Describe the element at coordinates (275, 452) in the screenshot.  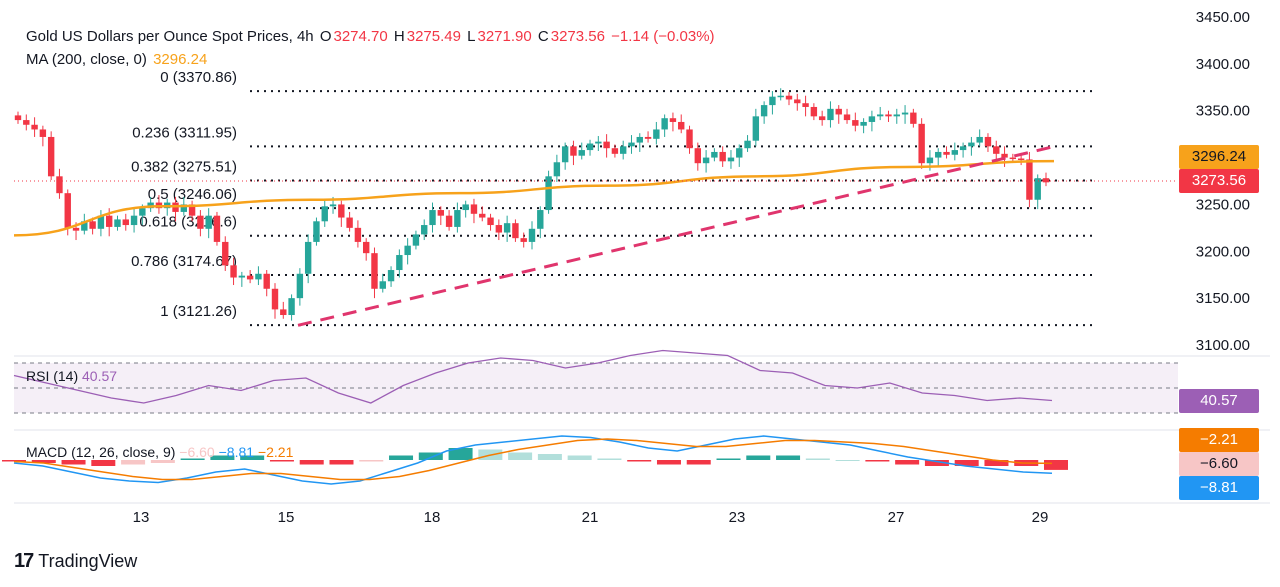
I see `macd-signal-value: −2.21` at that location.